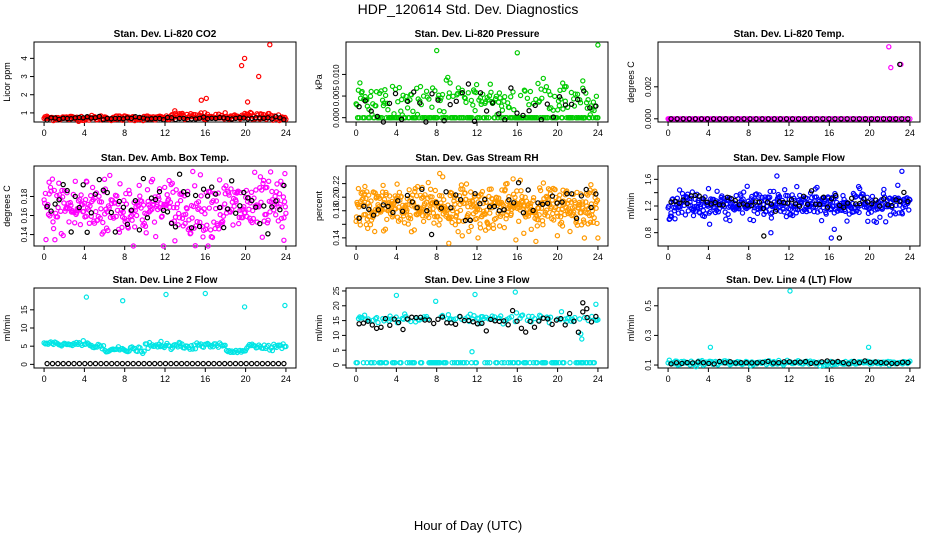 Image resolution: width=936 pixels, height=540 pixels. What do you see at coordinates (24, 215) in the screenshot?
I see `y-tick-label: 0.16` at bounding box center [24, 215].